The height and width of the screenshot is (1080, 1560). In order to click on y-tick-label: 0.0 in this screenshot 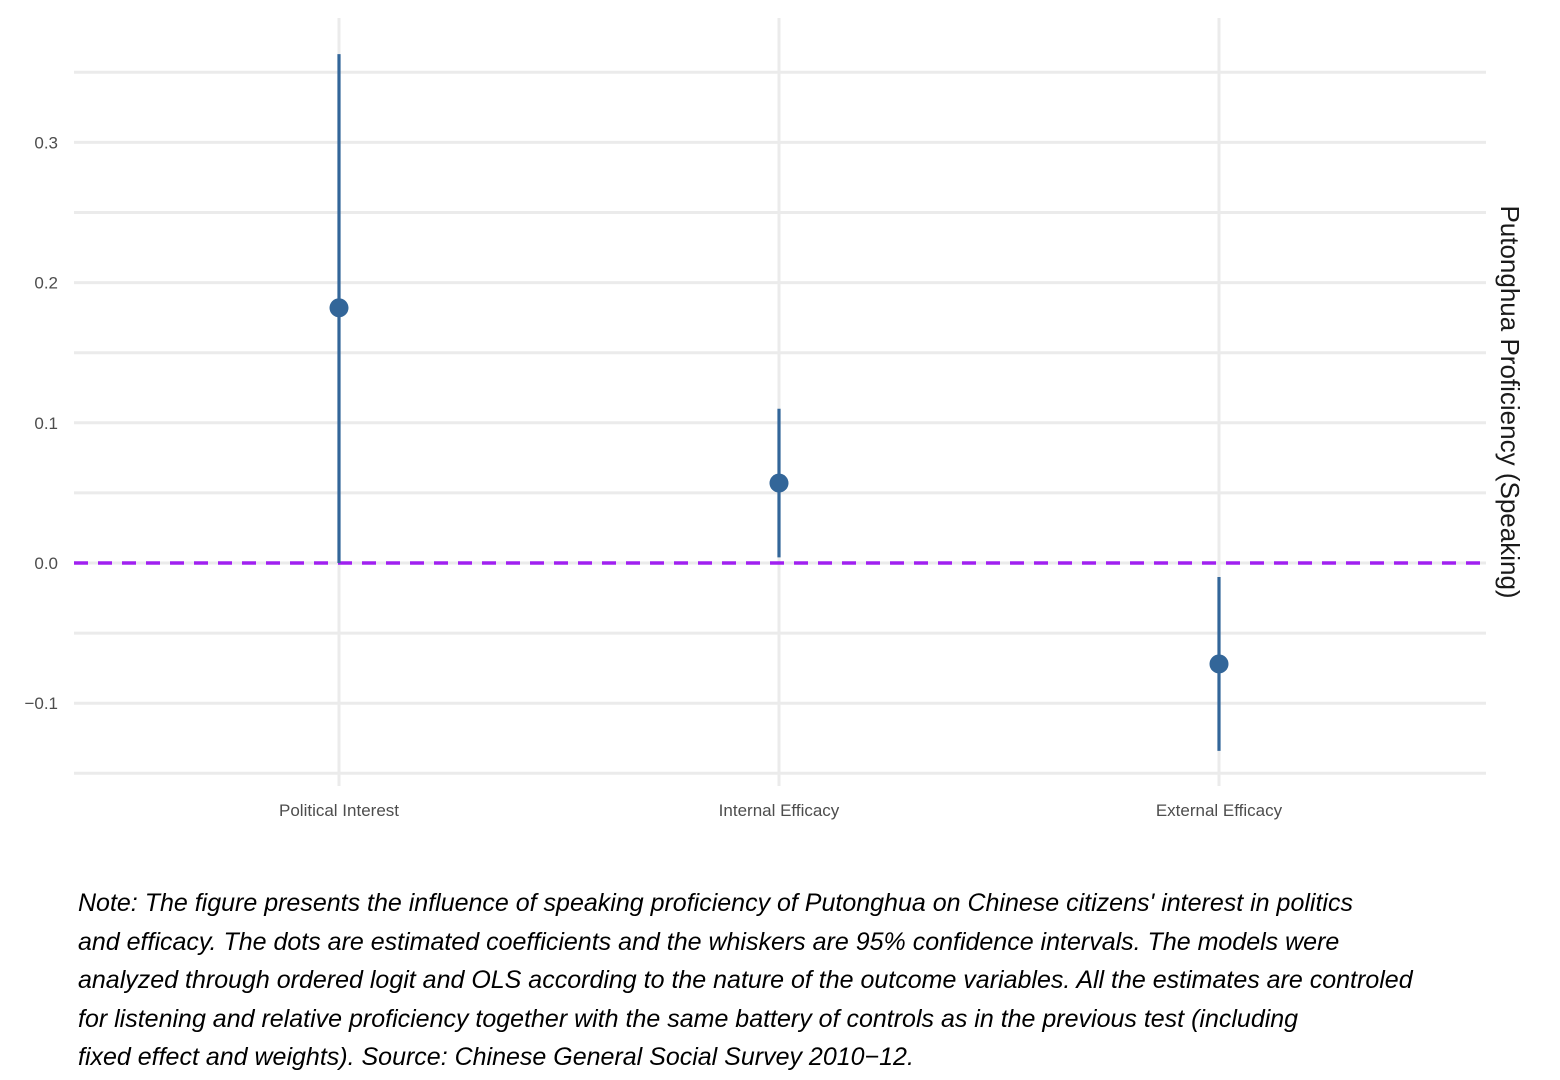, I will do `click(46, 563)`.